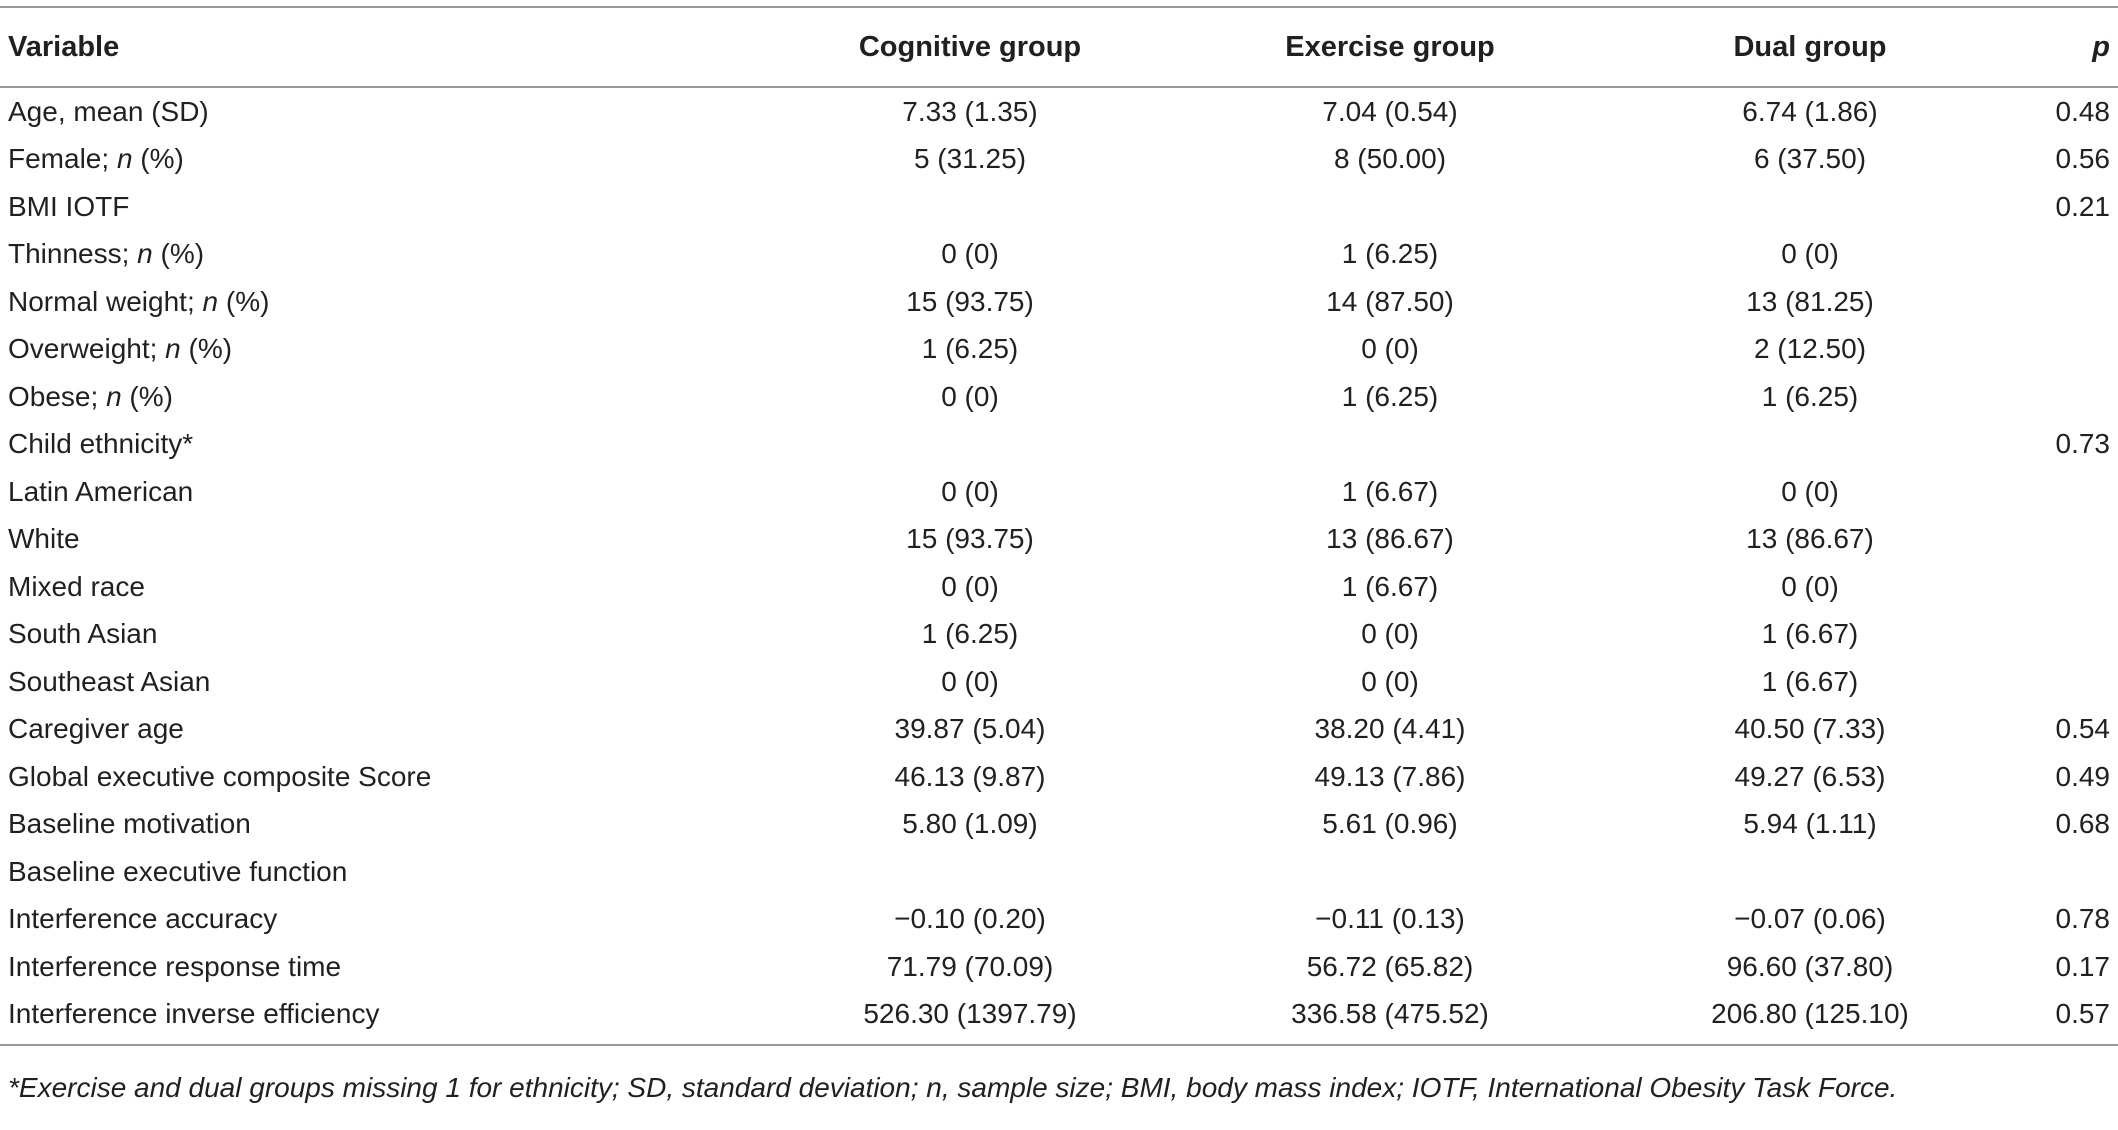  Describe the element at coordinates (1059, 350) in the screenshot. I see `table-row: Overweight; n (%) 1 (6.25) 0 (0) 2 (12.50)` at that location.